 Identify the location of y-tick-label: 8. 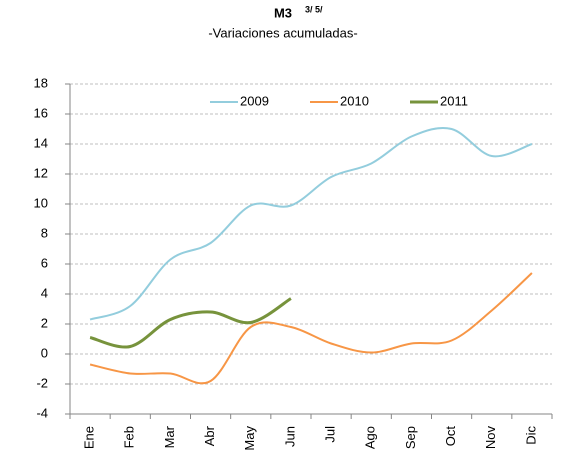
(44, 232).